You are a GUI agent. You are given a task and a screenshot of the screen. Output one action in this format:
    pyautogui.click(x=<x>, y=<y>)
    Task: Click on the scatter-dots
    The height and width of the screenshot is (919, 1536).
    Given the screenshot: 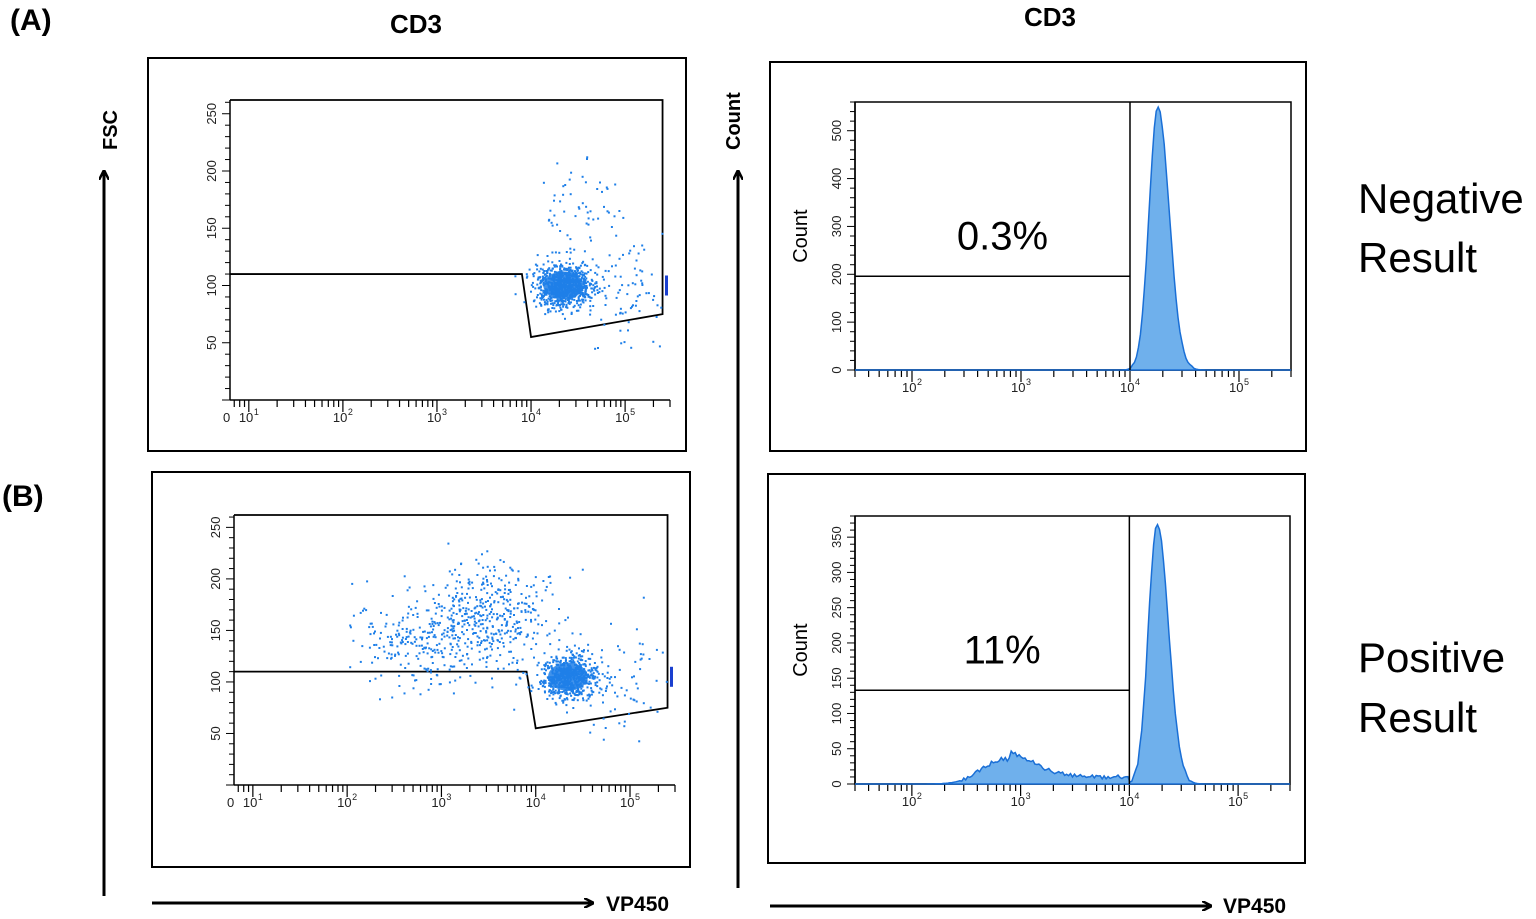 What is the action you would take?
    pyautogui.click(x=589, y=253)
    